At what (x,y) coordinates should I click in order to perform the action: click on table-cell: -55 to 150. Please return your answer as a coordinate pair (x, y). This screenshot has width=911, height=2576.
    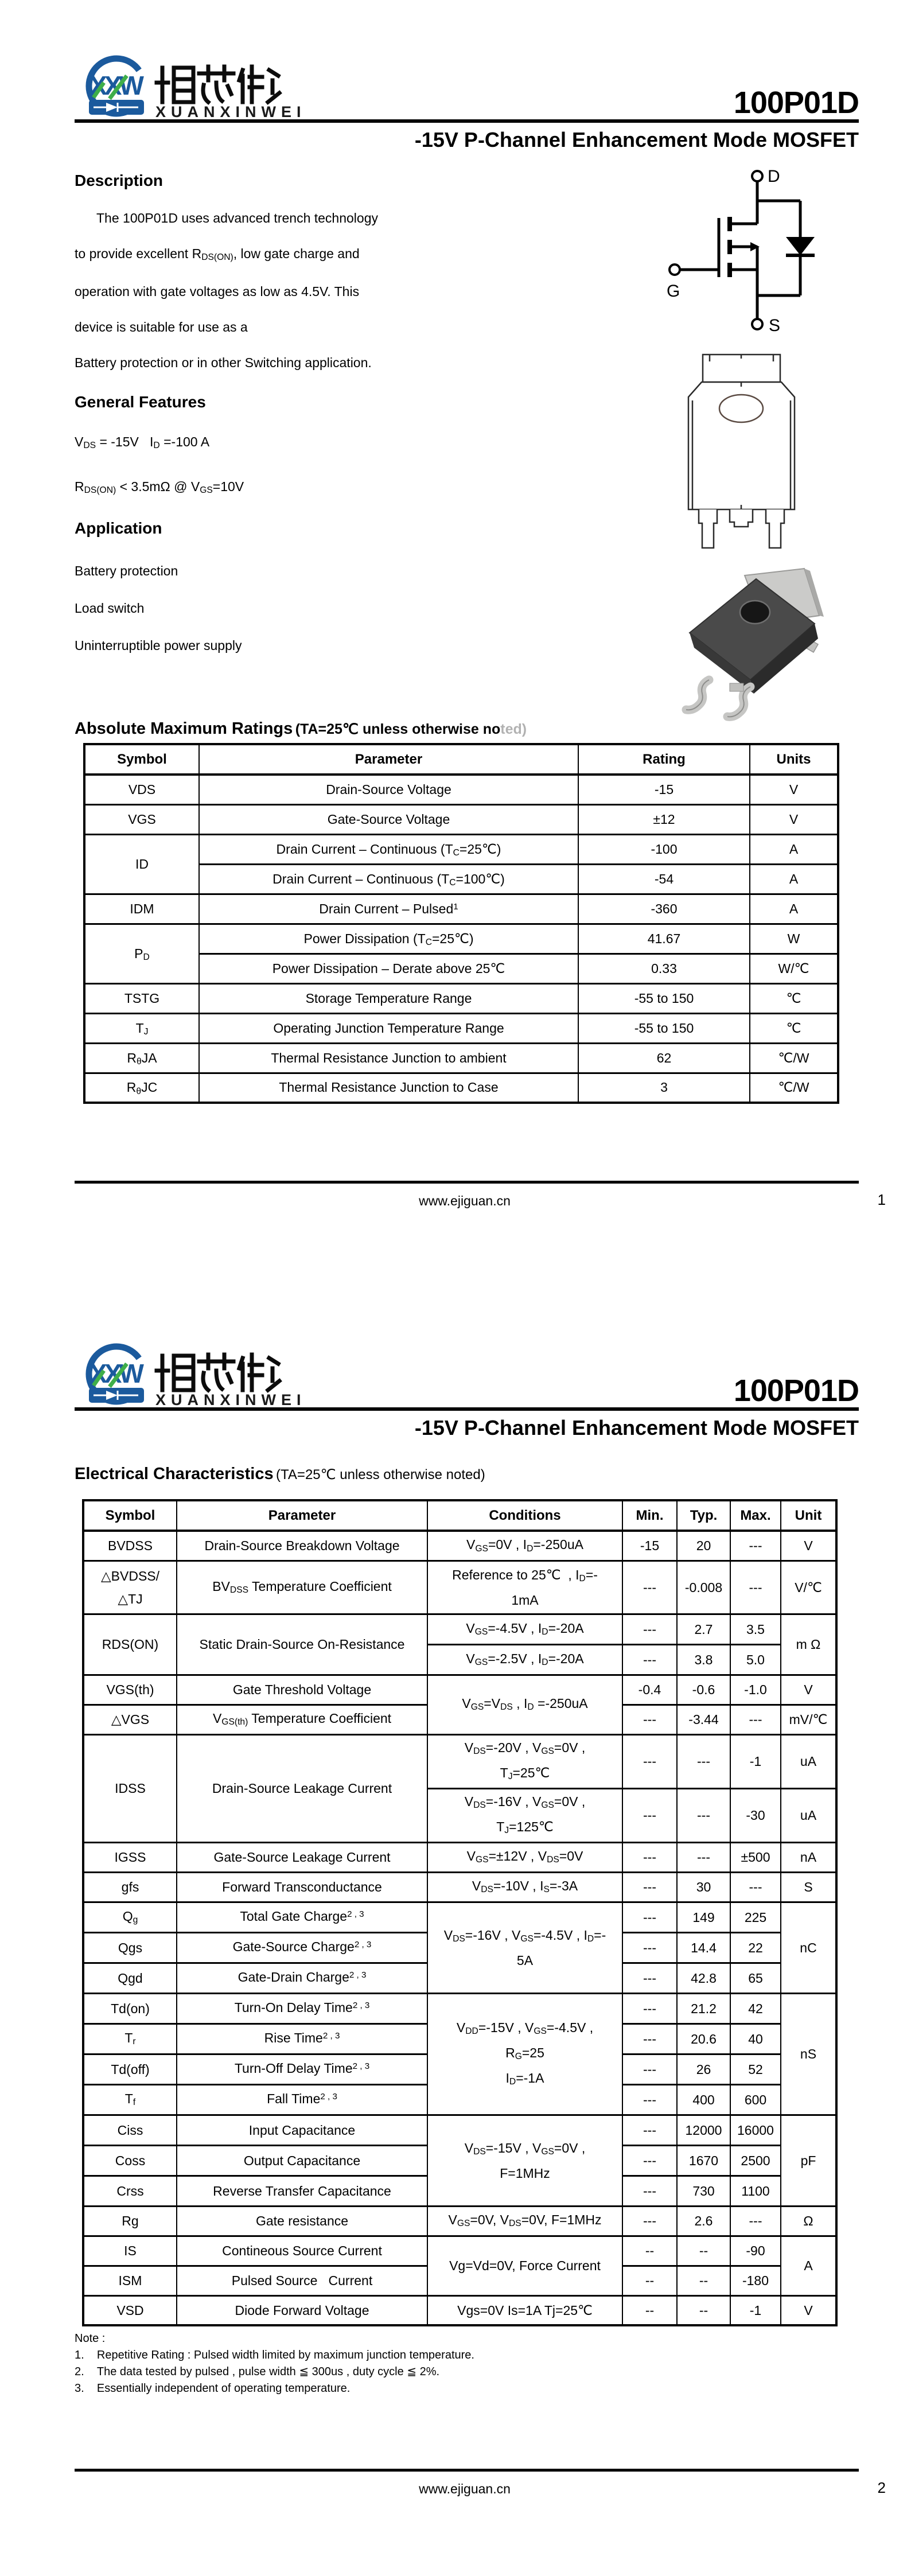
    Looking at the image, I should click on (664, 998).